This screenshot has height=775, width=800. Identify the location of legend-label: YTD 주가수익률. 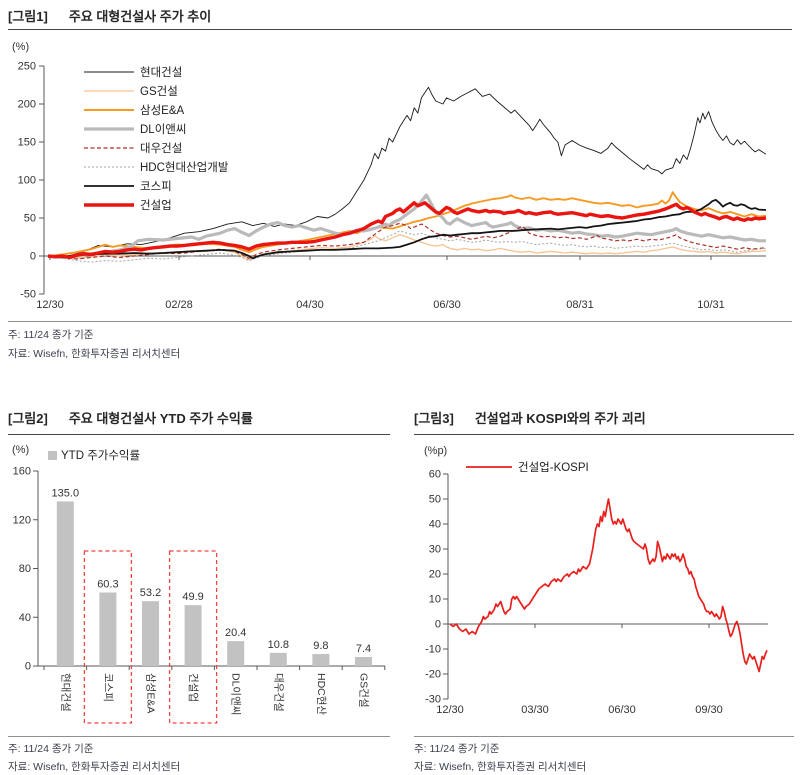
(100, 455).